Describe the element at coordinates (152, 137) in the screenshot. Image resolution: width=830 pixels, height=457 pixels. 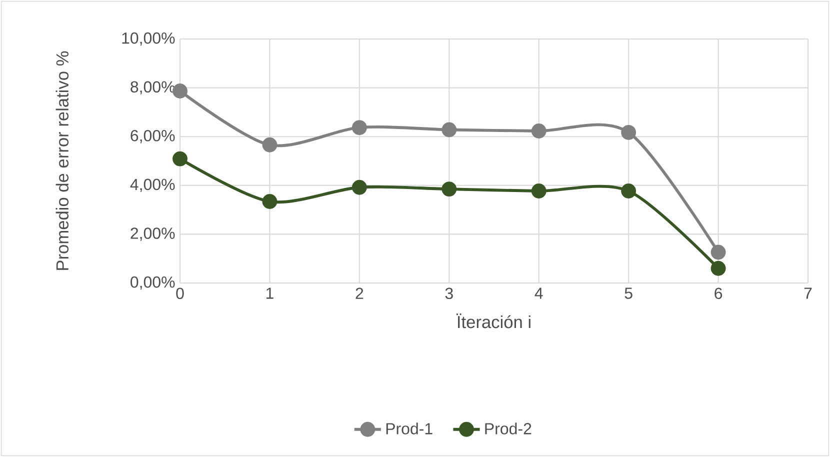
I see `y-tick-label: 6,00%` at that location.